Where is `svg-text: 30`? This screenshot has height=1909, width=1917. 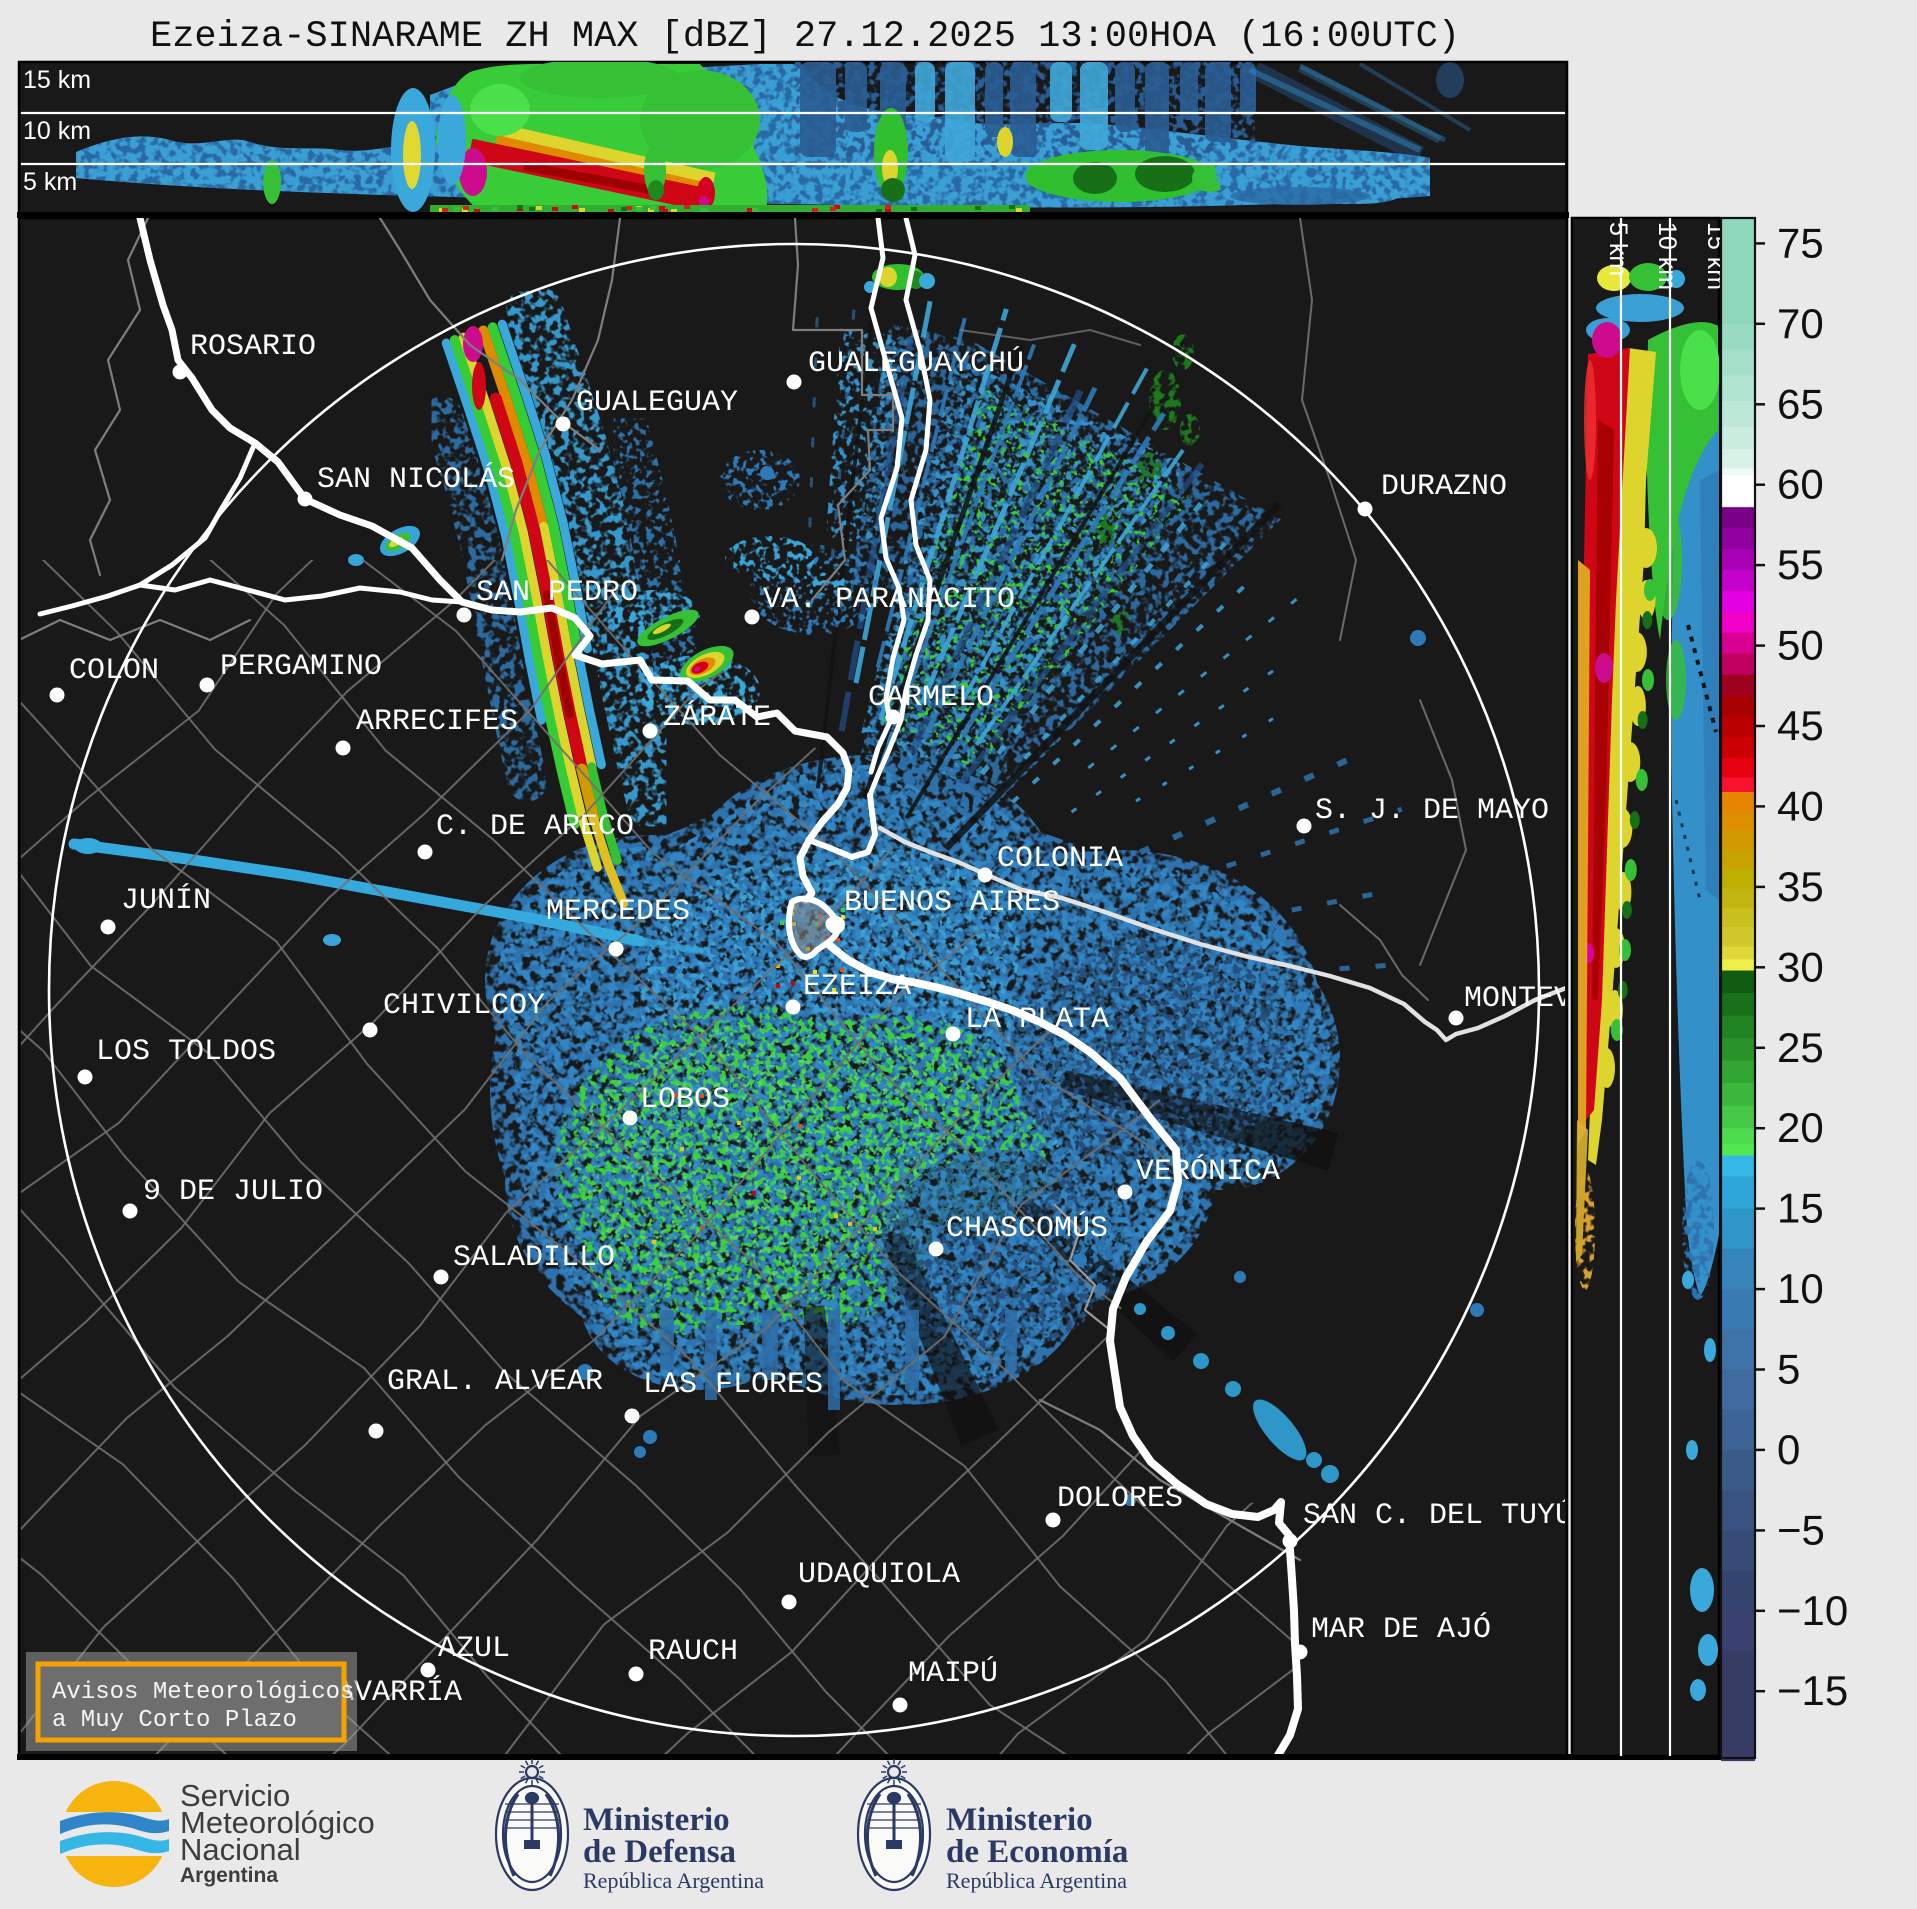
svg-text: 30 is located at coordinates (1800, 966).